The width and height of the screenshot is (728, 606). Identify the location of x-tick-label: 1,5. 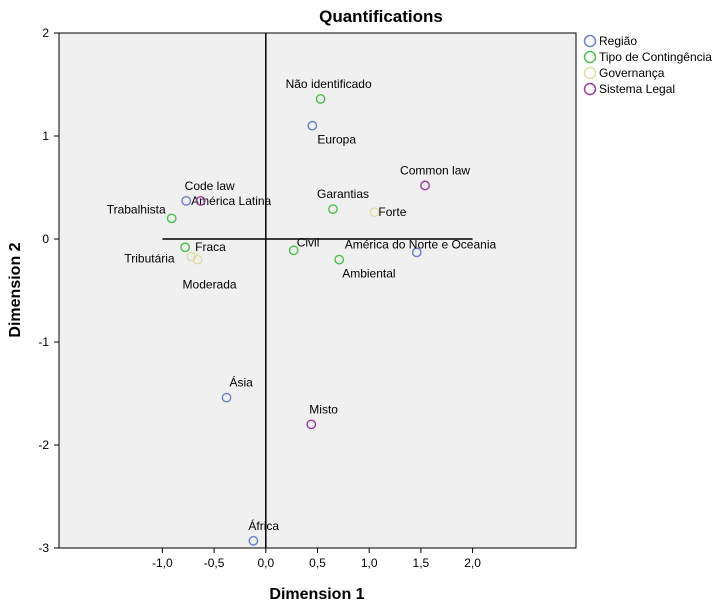
(421, 563).